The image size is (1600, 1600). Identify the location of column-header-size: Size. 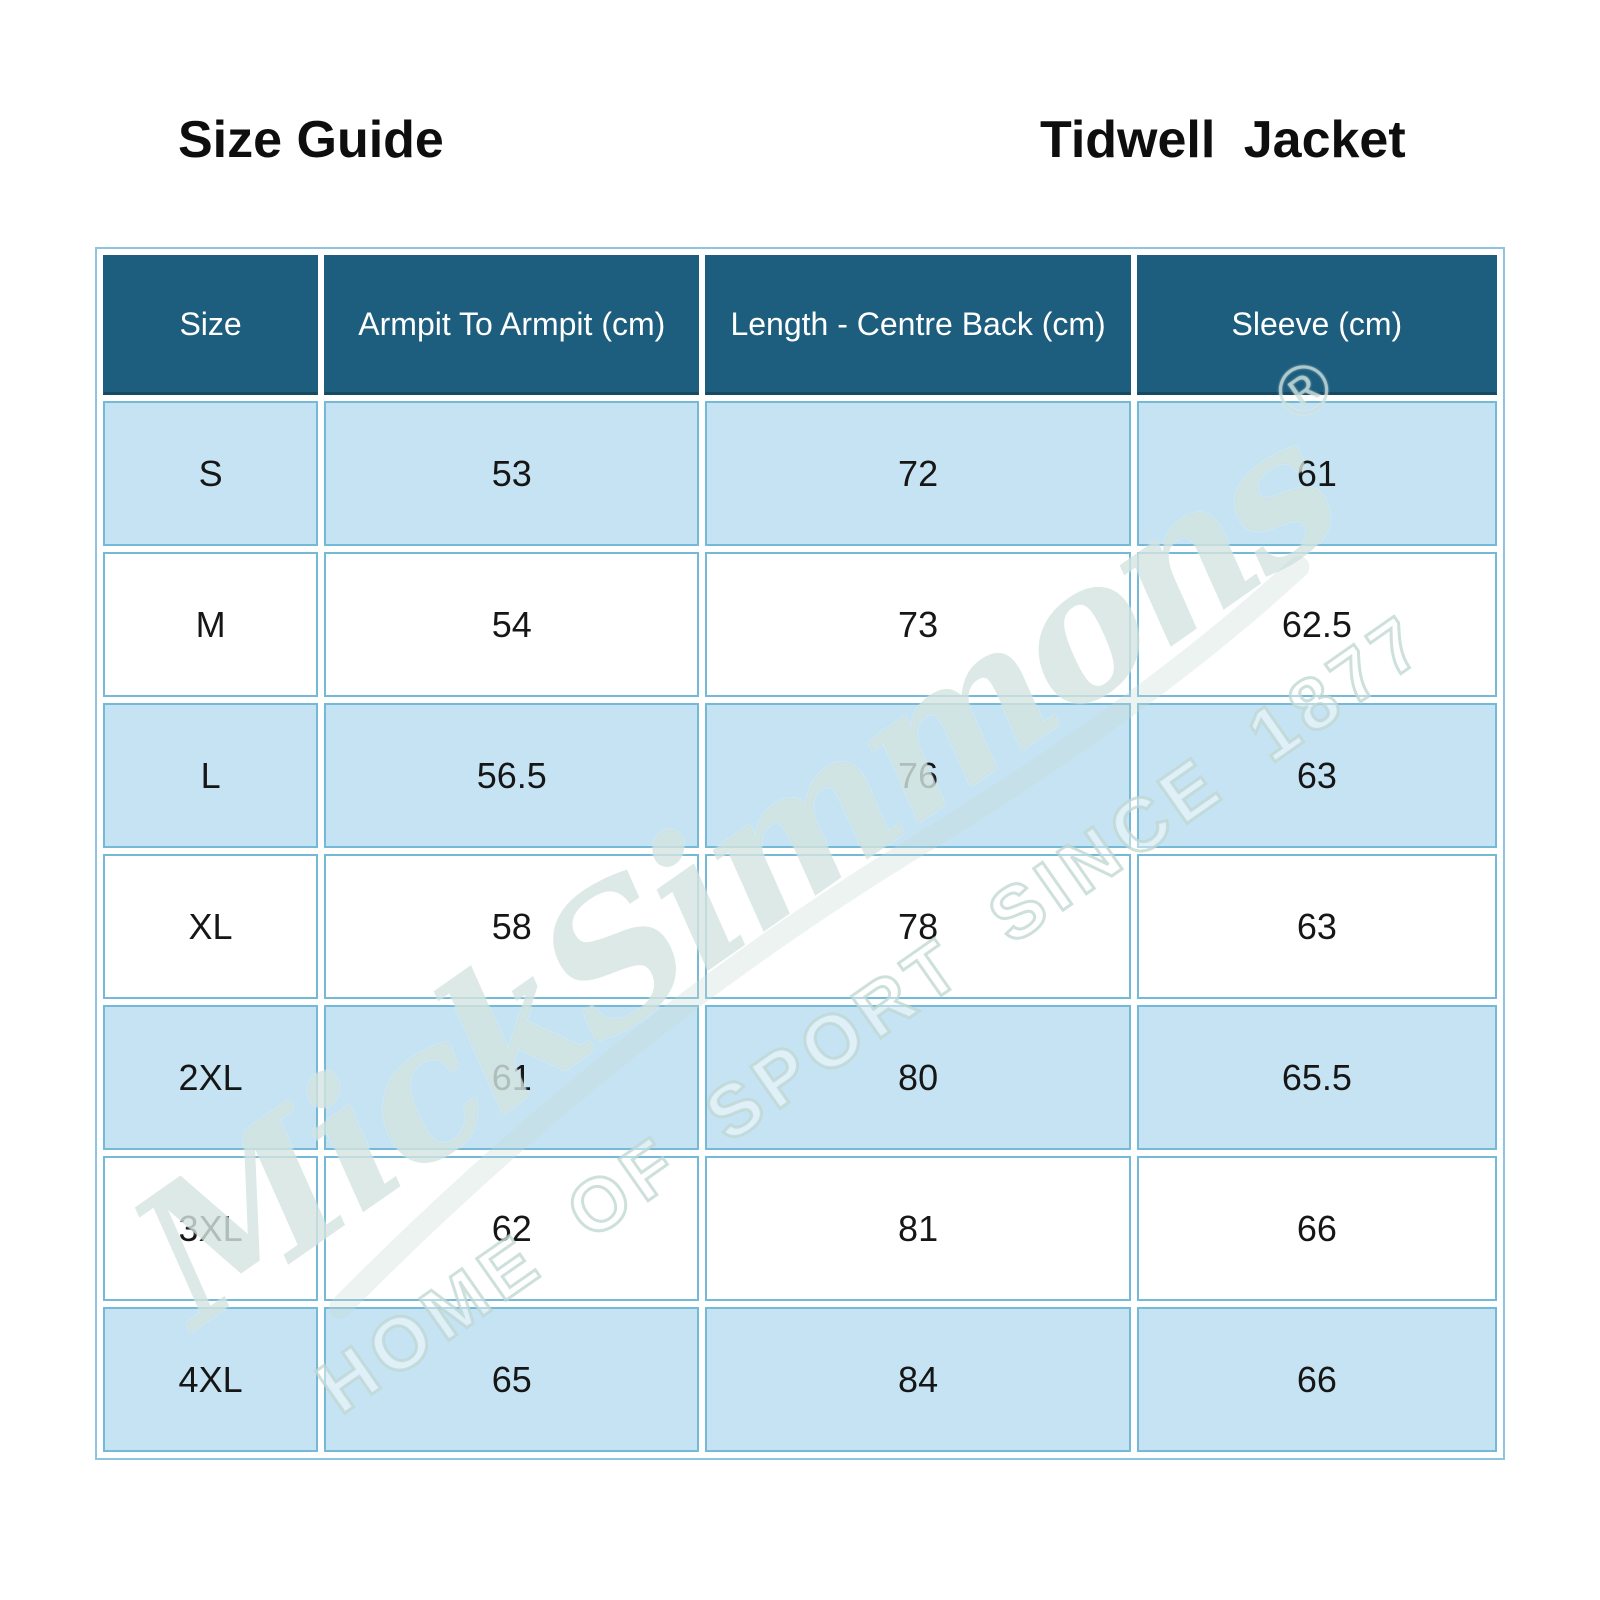
(211, 325).